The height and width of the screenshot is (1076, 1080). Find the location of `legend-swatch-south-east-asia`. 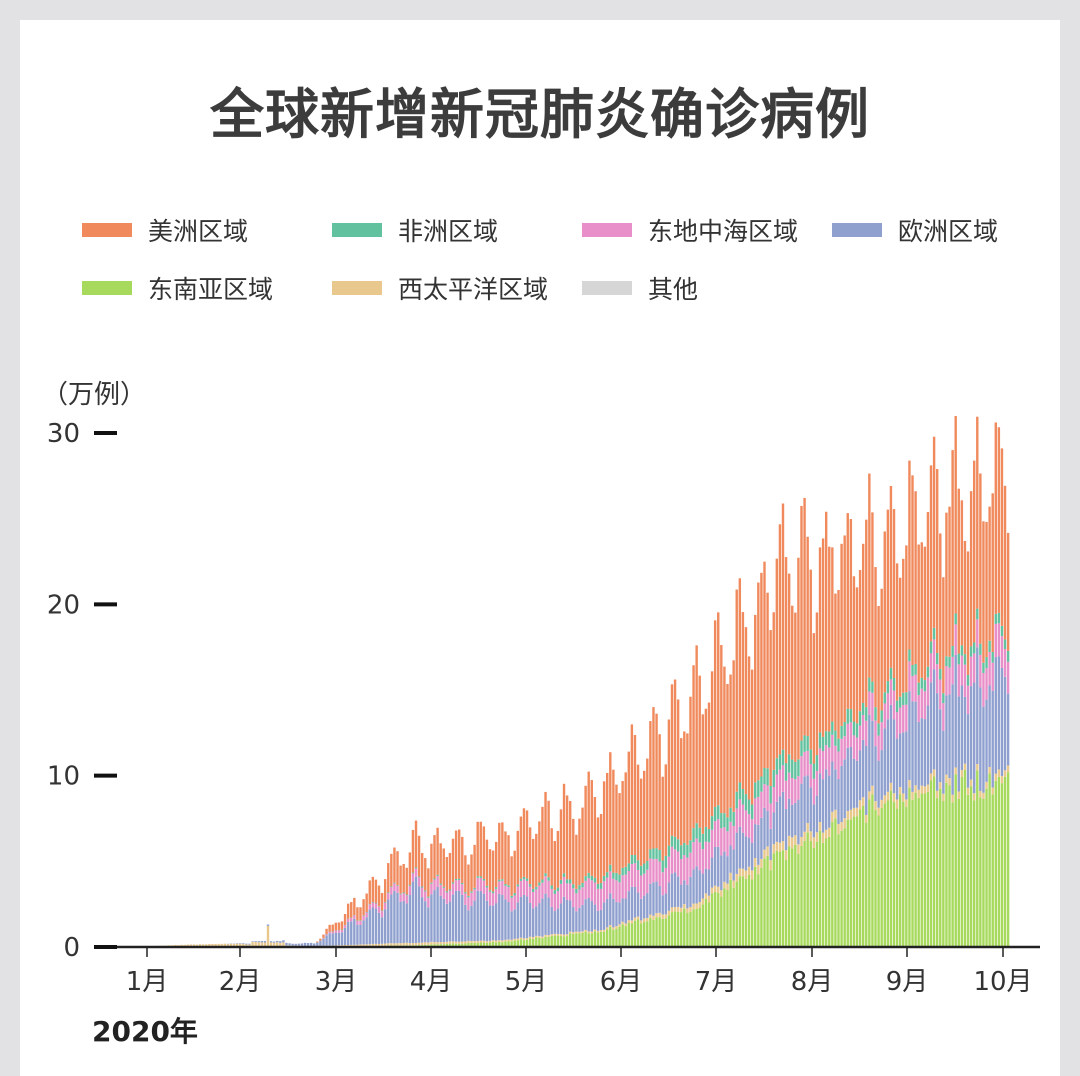

legend-swatch-south-east-asia is located at coordinates (107, 288).